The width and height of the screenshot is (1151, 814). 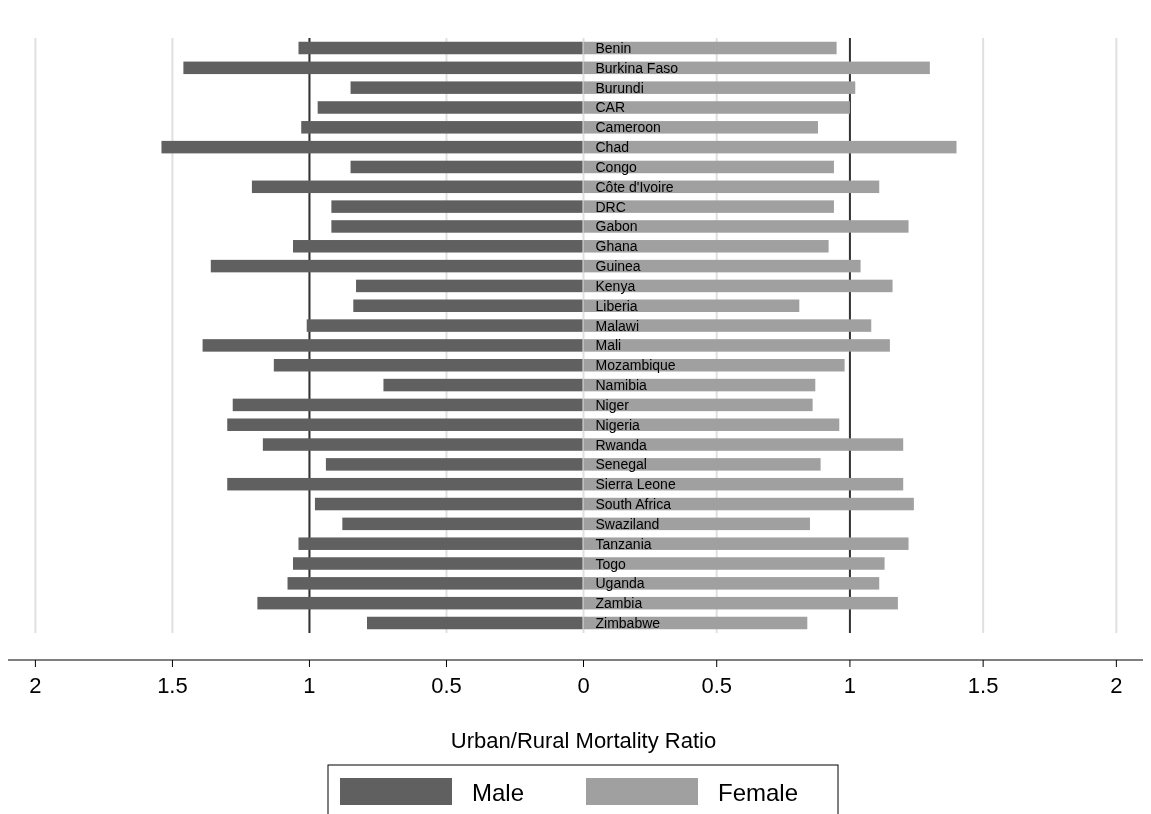 I want to click on y-tick-label: Tanzania, so click(x=623, y=543).